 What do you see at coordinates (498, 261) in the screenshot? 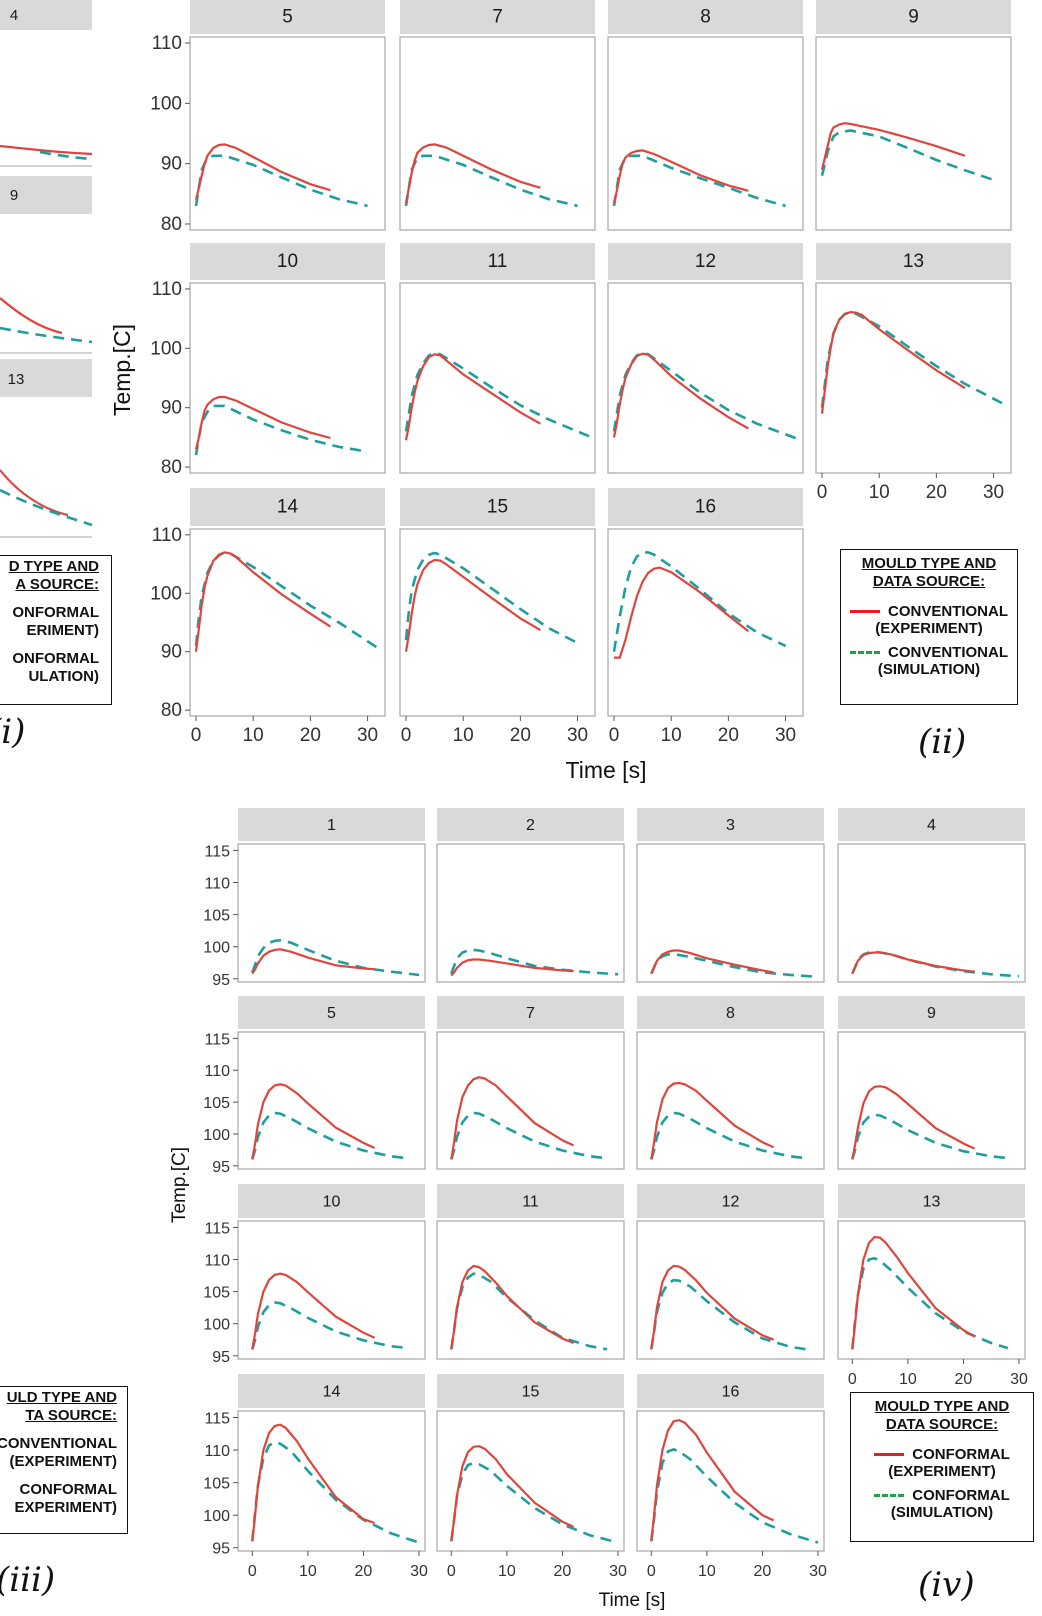
I see `panel-strip-label: 11` at bounding box center [498, 261].